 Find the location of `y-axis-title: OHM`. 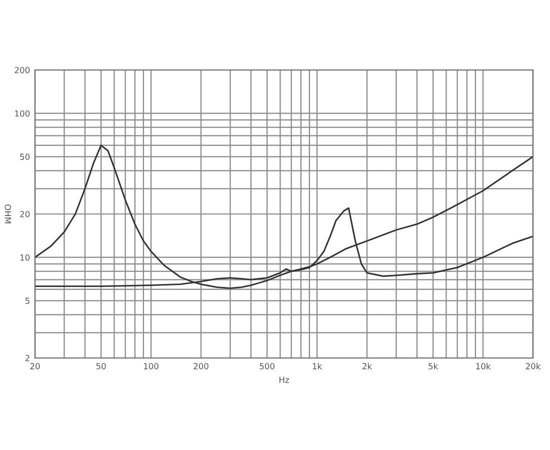

y-axis-title: OHM is located at coordinates (8, 214).